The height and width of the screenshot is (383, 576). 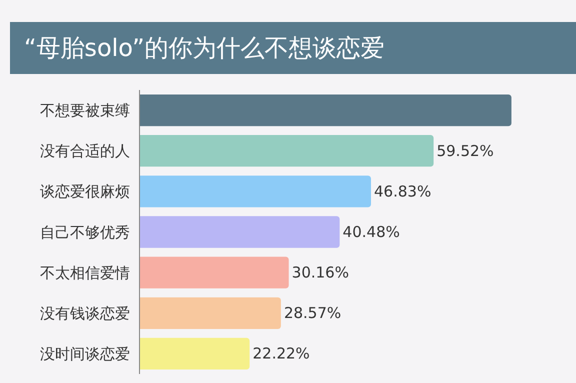 I want to click on chart-title: “母胎solo”的你为什么不想谈恋爱, so click(x=293, y=48).